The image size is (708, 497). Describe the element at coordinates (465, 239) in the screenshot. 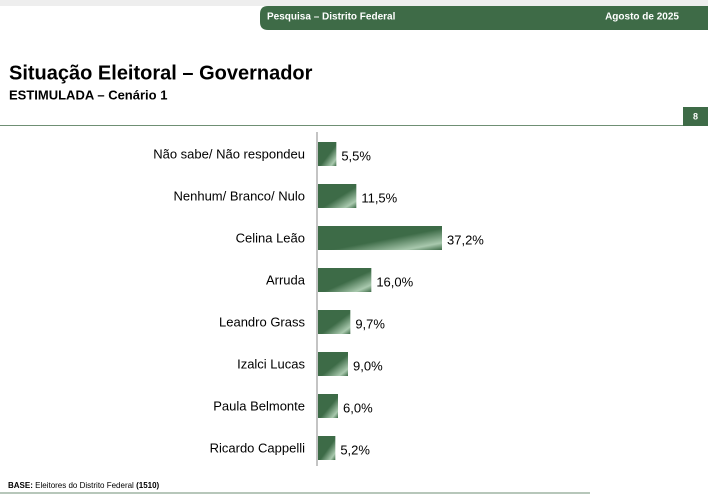

I see `value-label: 37,2%` at that location.